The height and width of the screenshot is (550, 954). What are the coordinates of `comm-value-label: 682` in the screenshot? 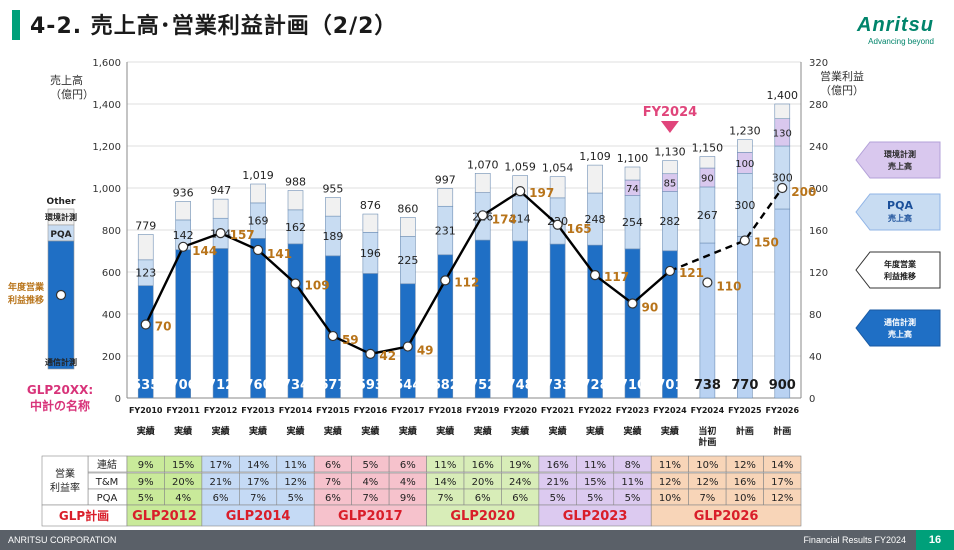 It's located at (445, 385).